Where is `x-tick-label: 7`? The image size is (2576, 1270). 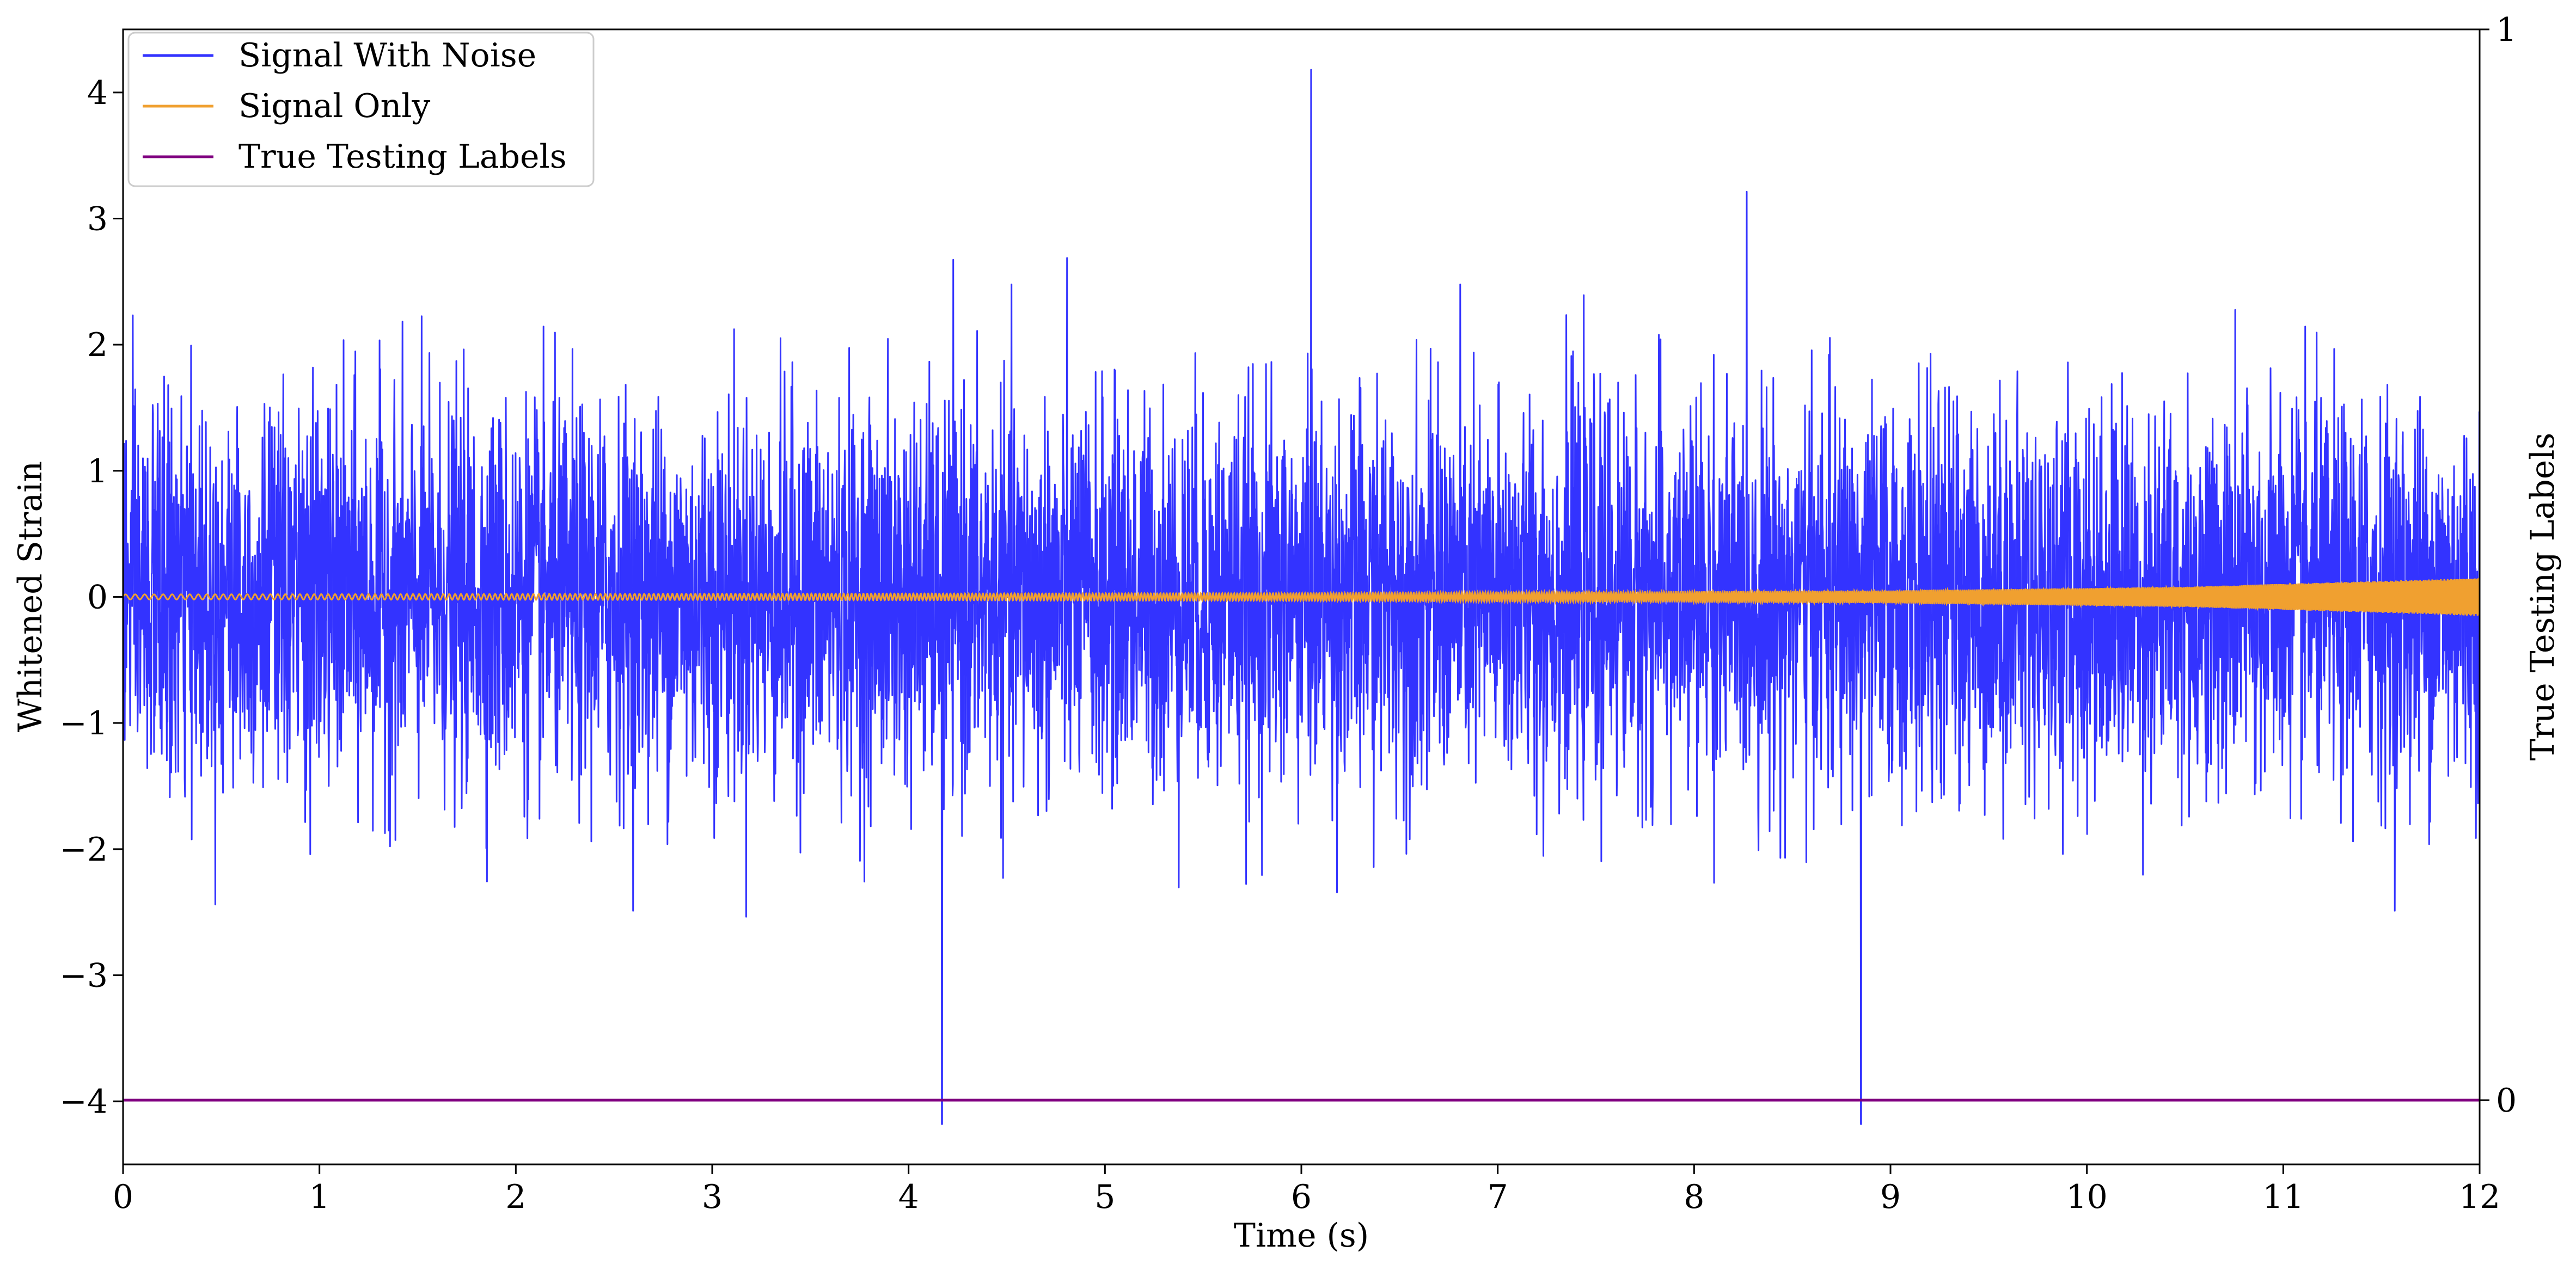 x-tick-label: 7 is located at coordinates (1498, 1197).